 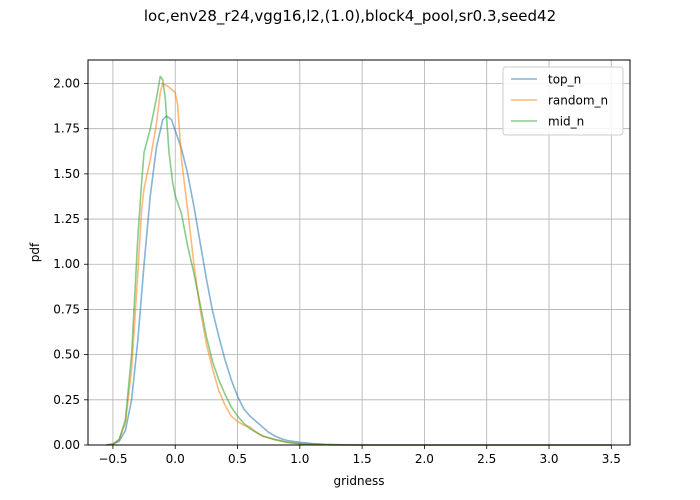 I want to click on y-tick-label: 0.00, so click(x=66, y=445).